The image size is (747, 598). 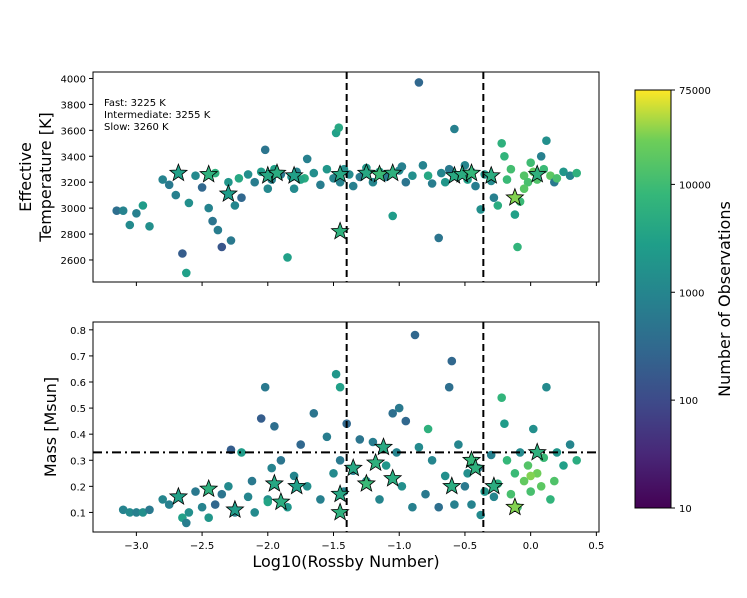 What do you see at coordinates (399, 546) in the screenshot?
I see `x-tick-label: −1.0` at bounding box center [399, 546].